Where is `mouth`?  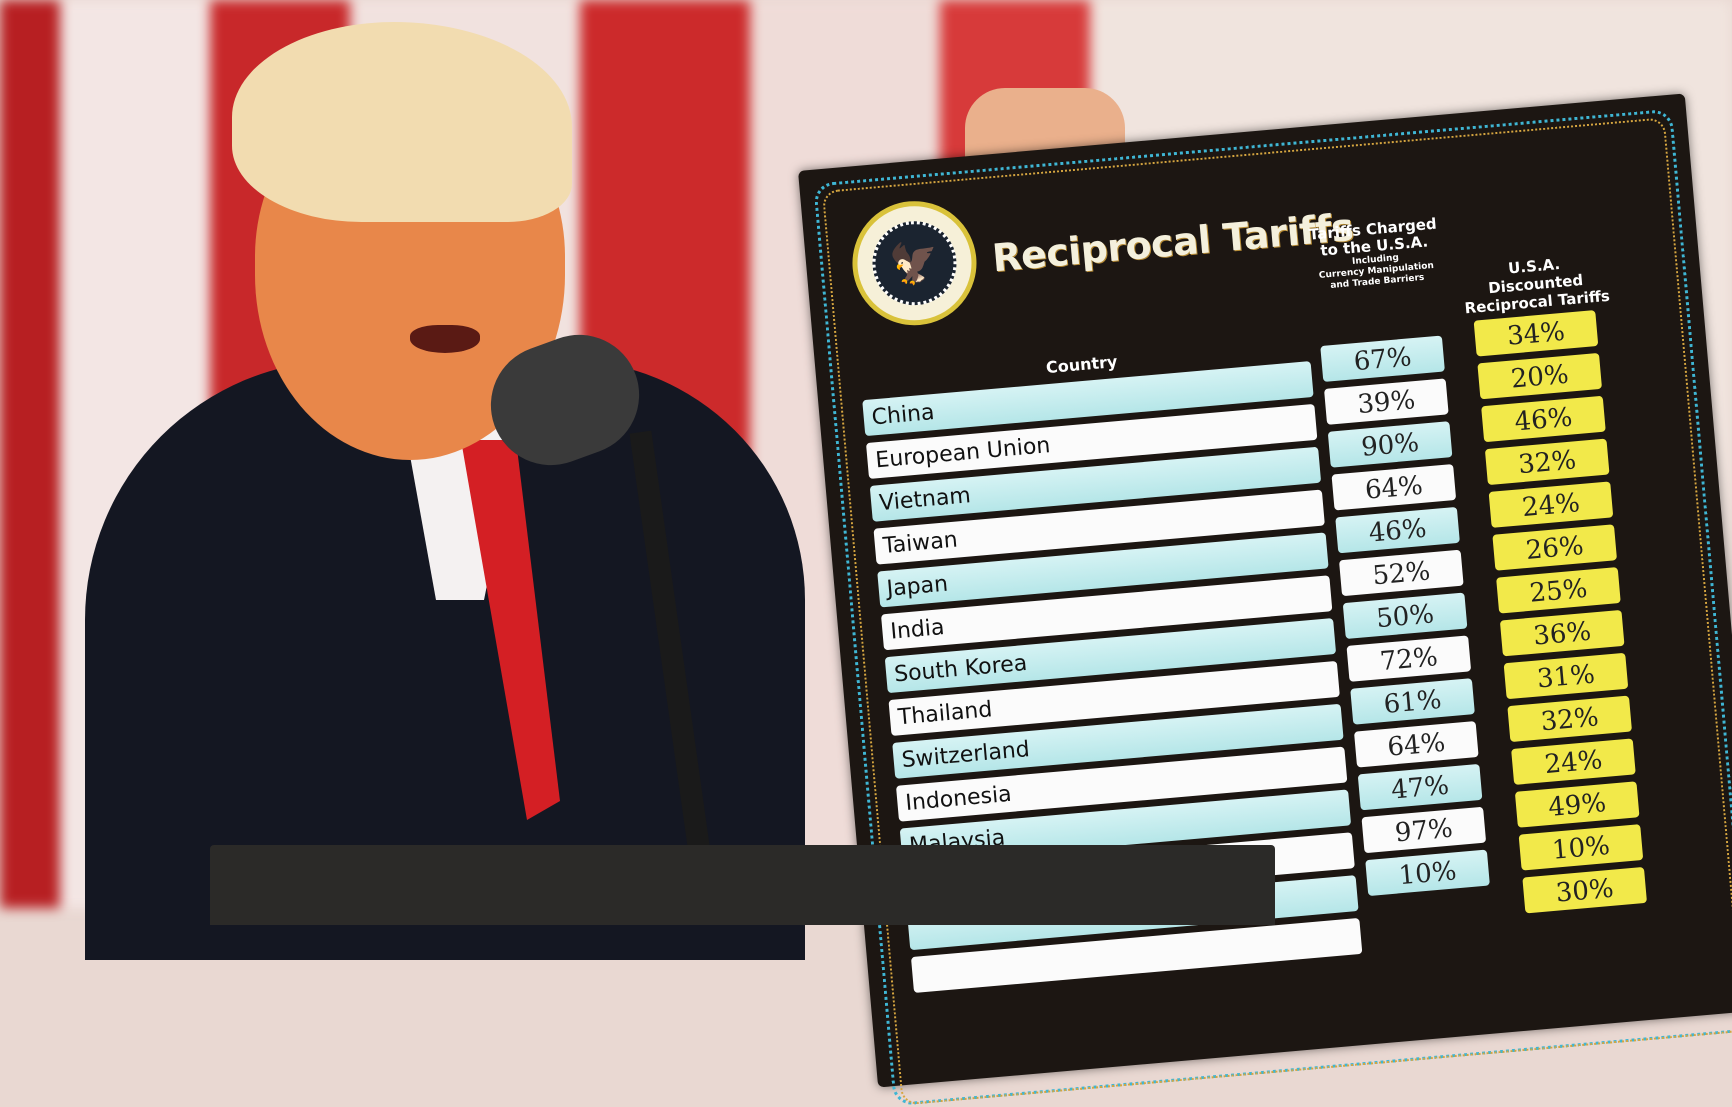
mouth is located at coordinates (445, 339).